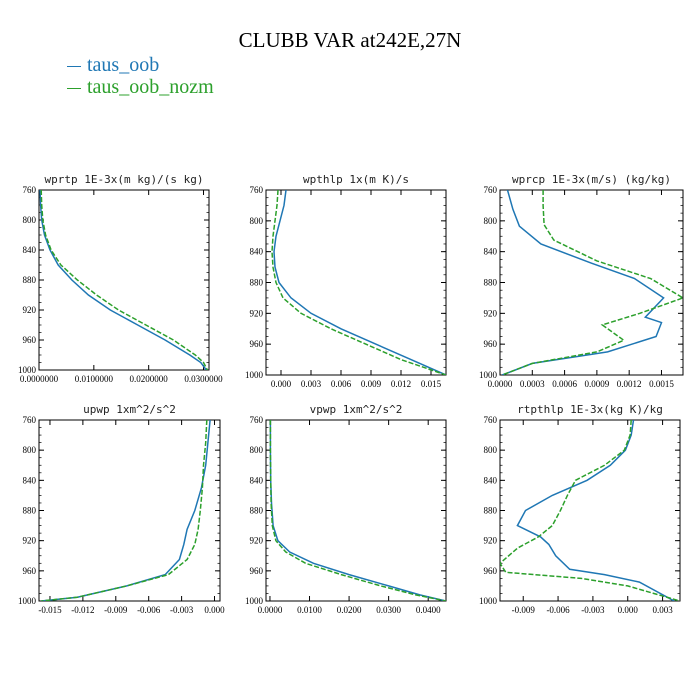  Describe the element at coordinates (94, 379) in the screenshot. I see `x-tick-label: 0.0100000` at that location.